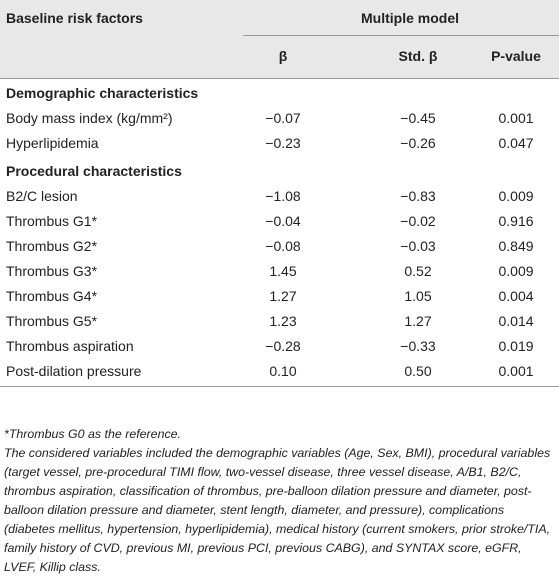  What do you see at coordinates (89, 118) in the screenshot?
I see `row-label: Body mass index (kg/mm²)` at bounding box center [89, 118].